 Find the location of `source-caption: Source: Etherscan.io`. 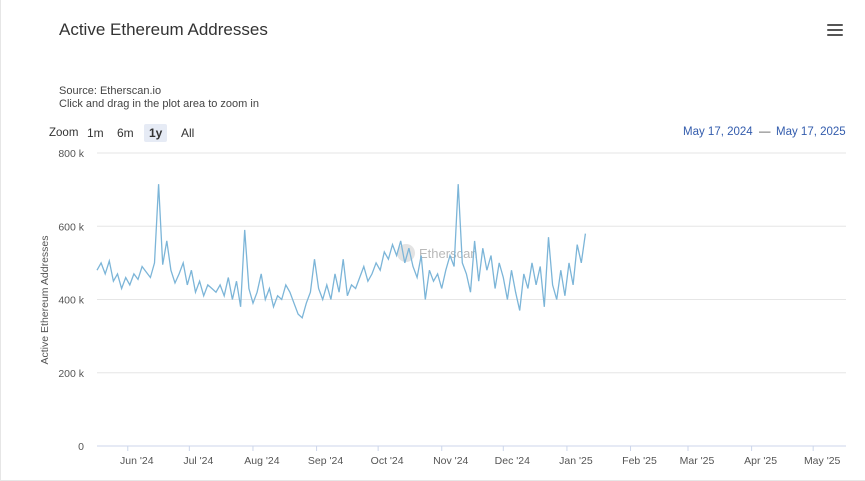

source-caption: Source: Etherscan.io is located at coordinates (110, 91).